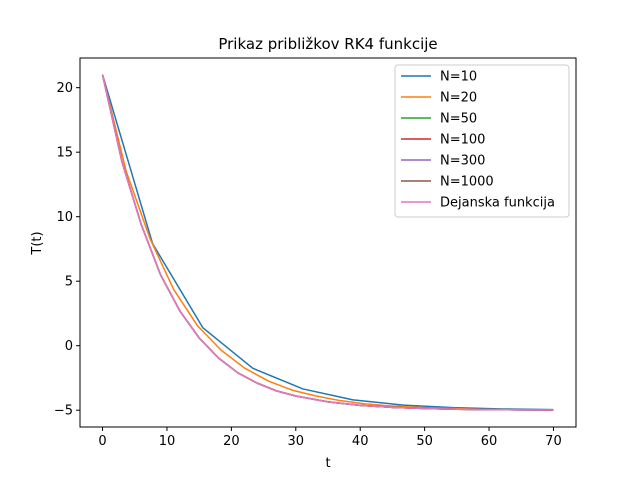 Image resolution: width=640 pixels, height=480 pixels. What do you see at coordinates (67, 250) in the screenshot?
I see `y-axis-ticks: −5 0 5 10 15 20` at bounding box center [67, 250].